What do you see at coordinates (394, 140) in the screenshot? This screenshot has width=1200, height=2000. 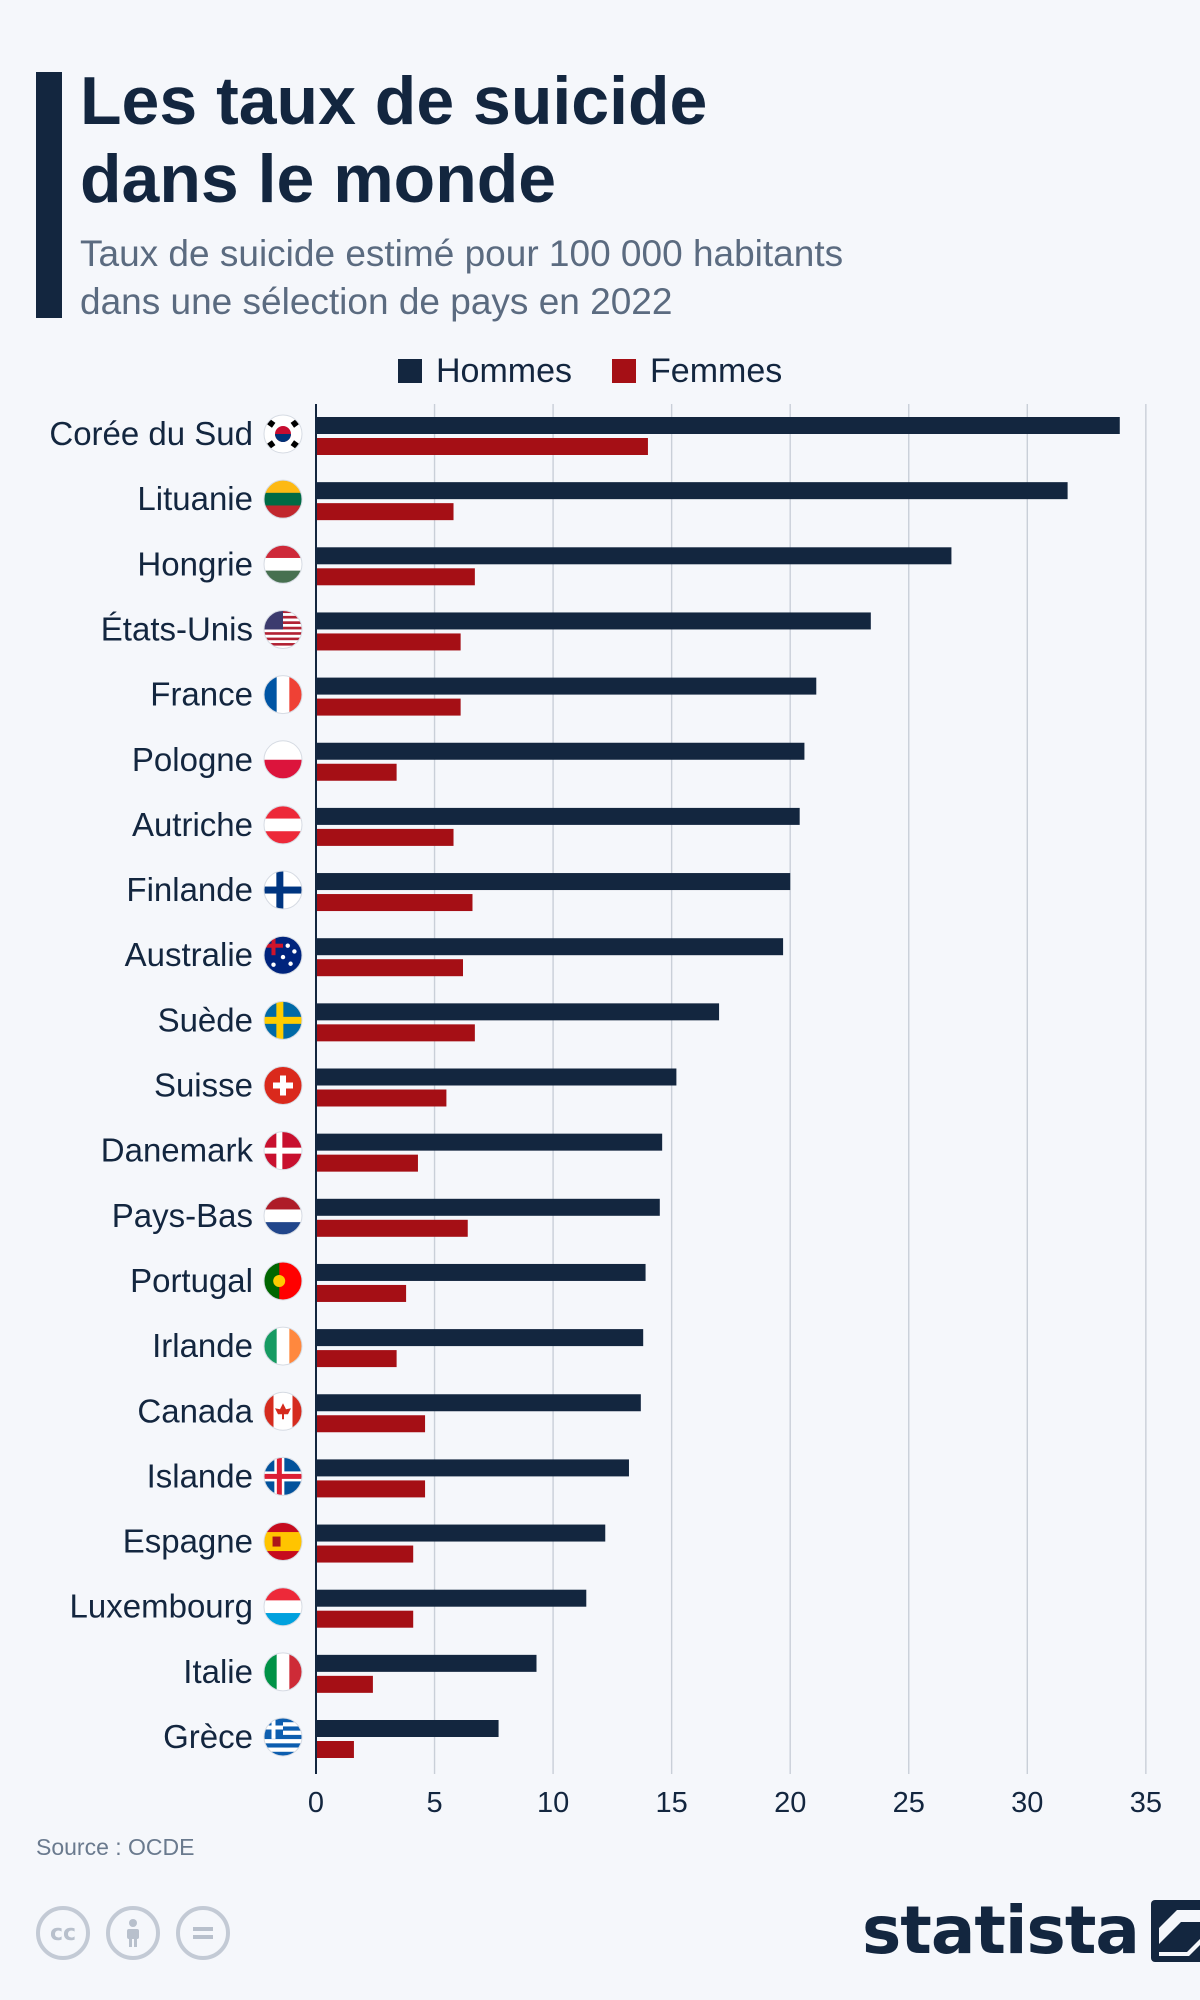 I see `page-title: Les taux de suicide dans le monde` at bounding box center [394, 140].